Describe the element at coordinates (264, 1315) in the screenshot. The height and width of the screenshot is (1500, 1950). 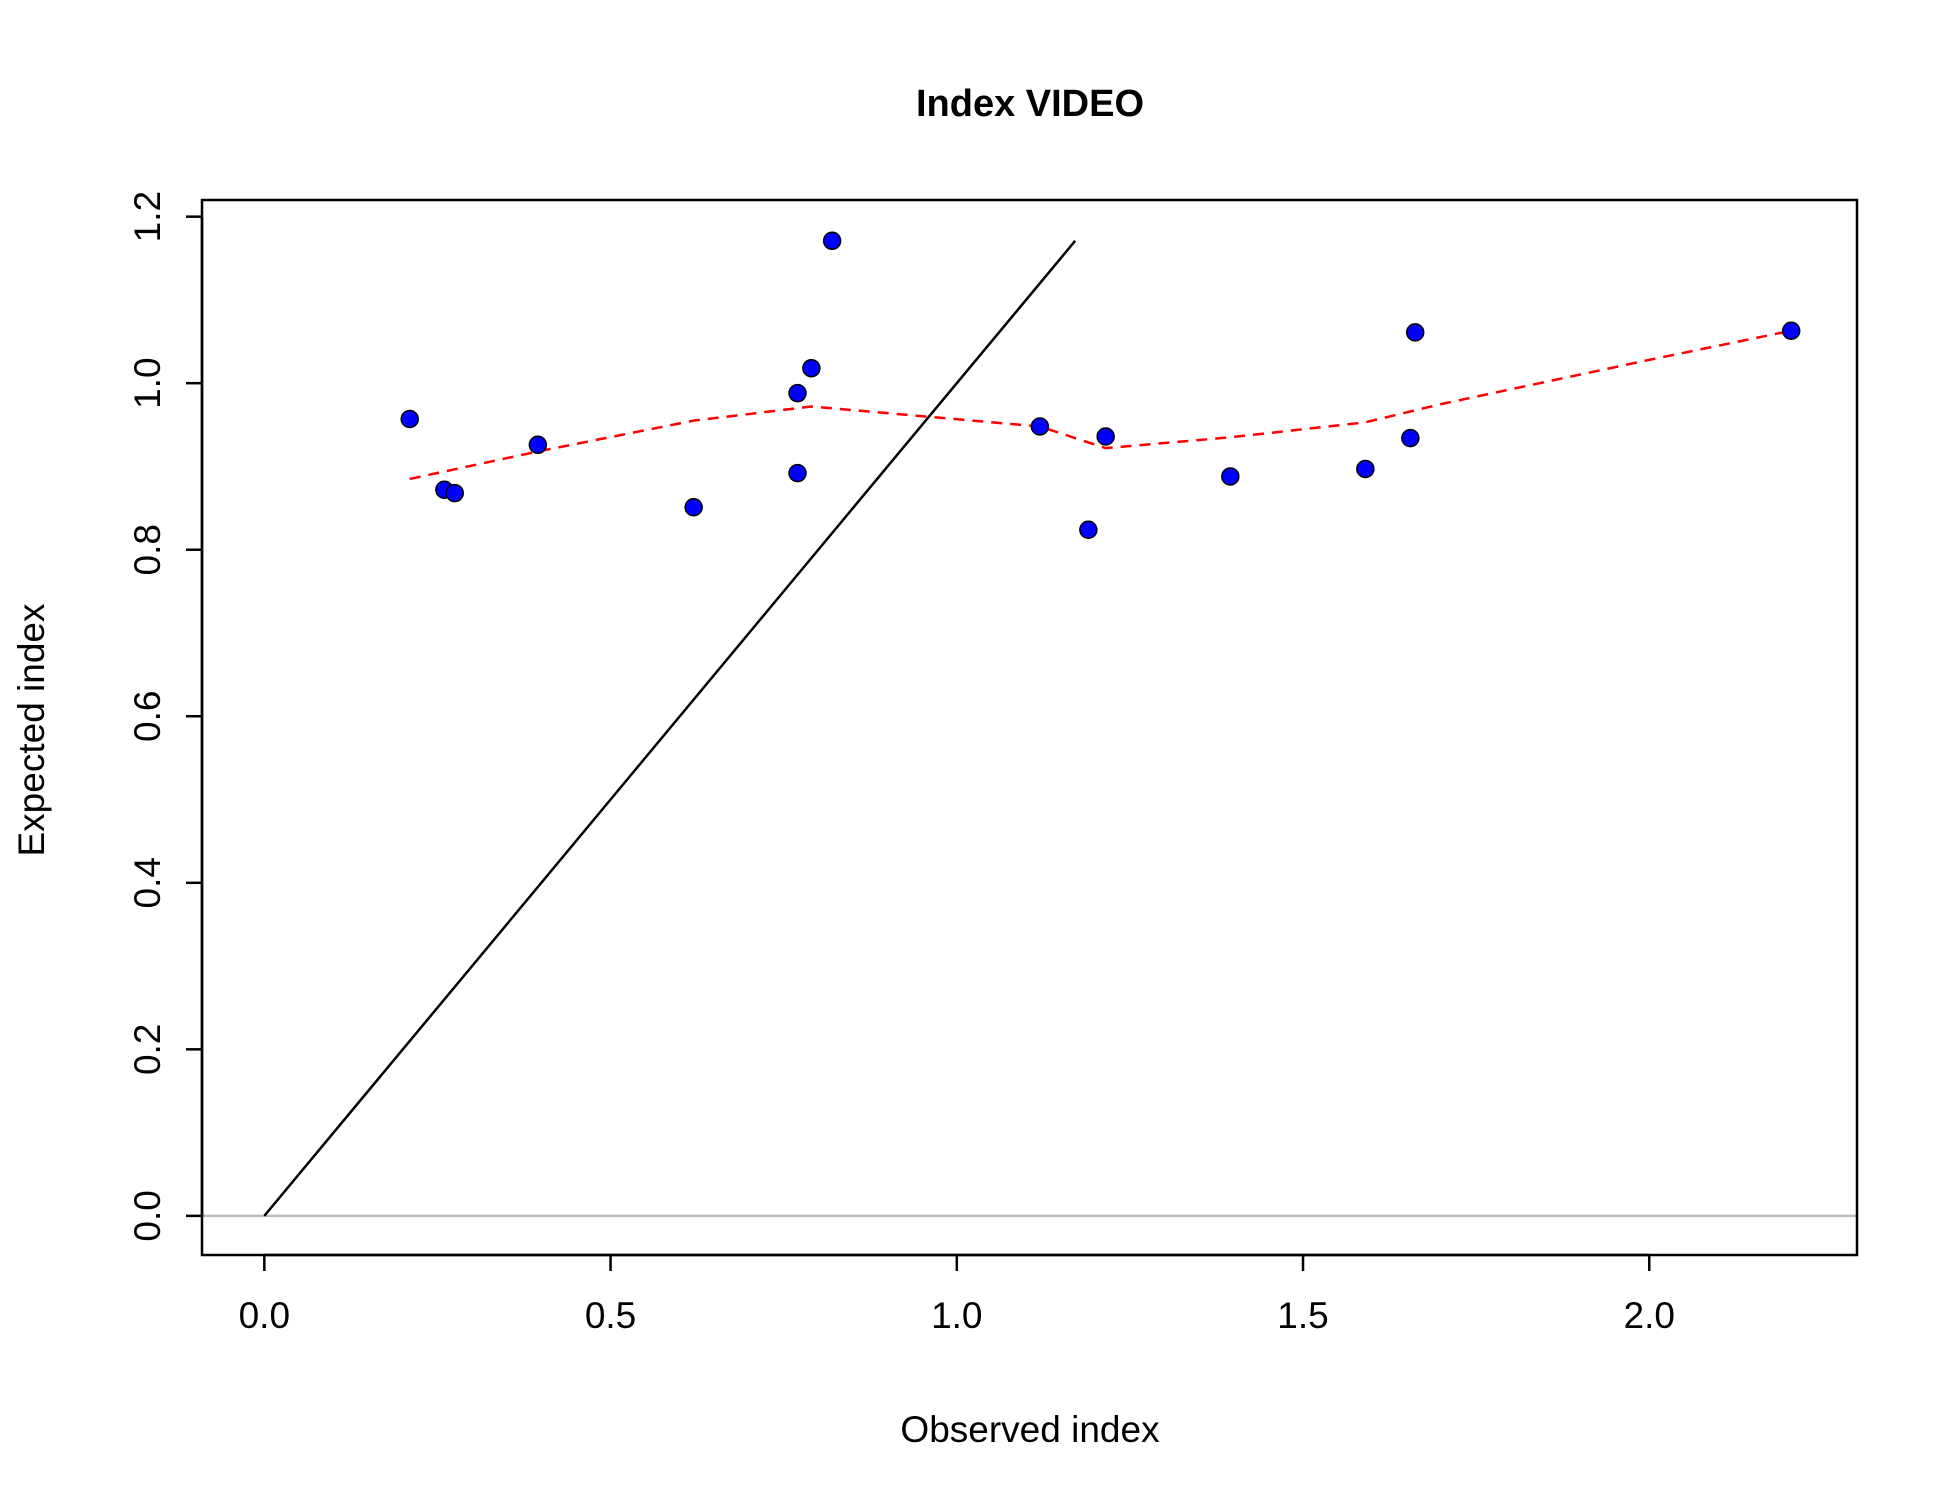
I see `x-tick-label: 0.0` at that location.